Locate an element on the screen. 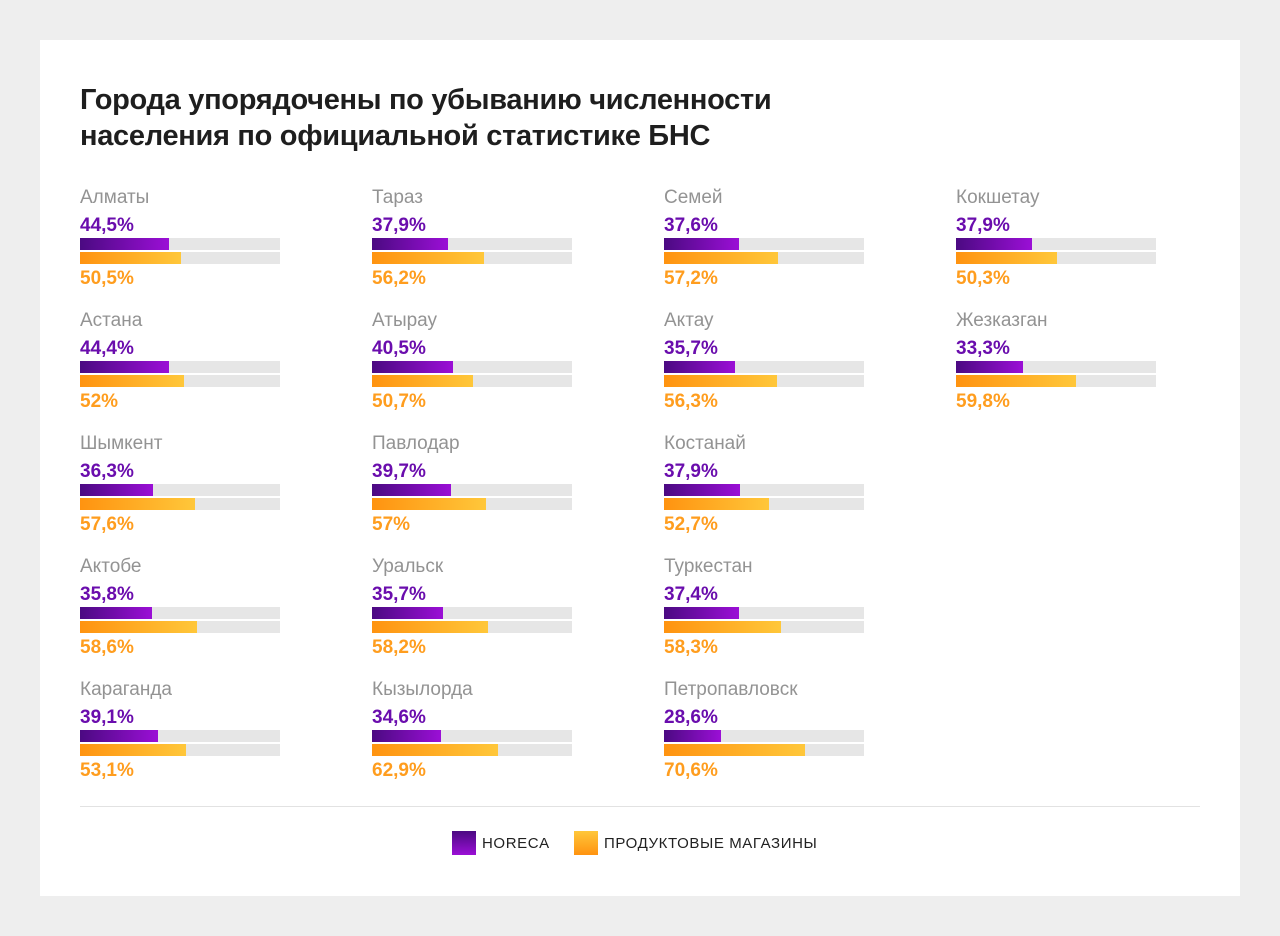  city-name: Жезказган is located at coordinates (1002, 320).